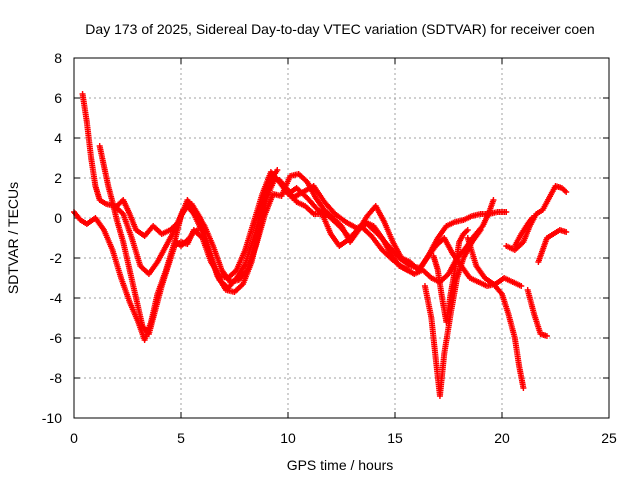  I want to click on x-tick-label: 5, so click(181, 438).